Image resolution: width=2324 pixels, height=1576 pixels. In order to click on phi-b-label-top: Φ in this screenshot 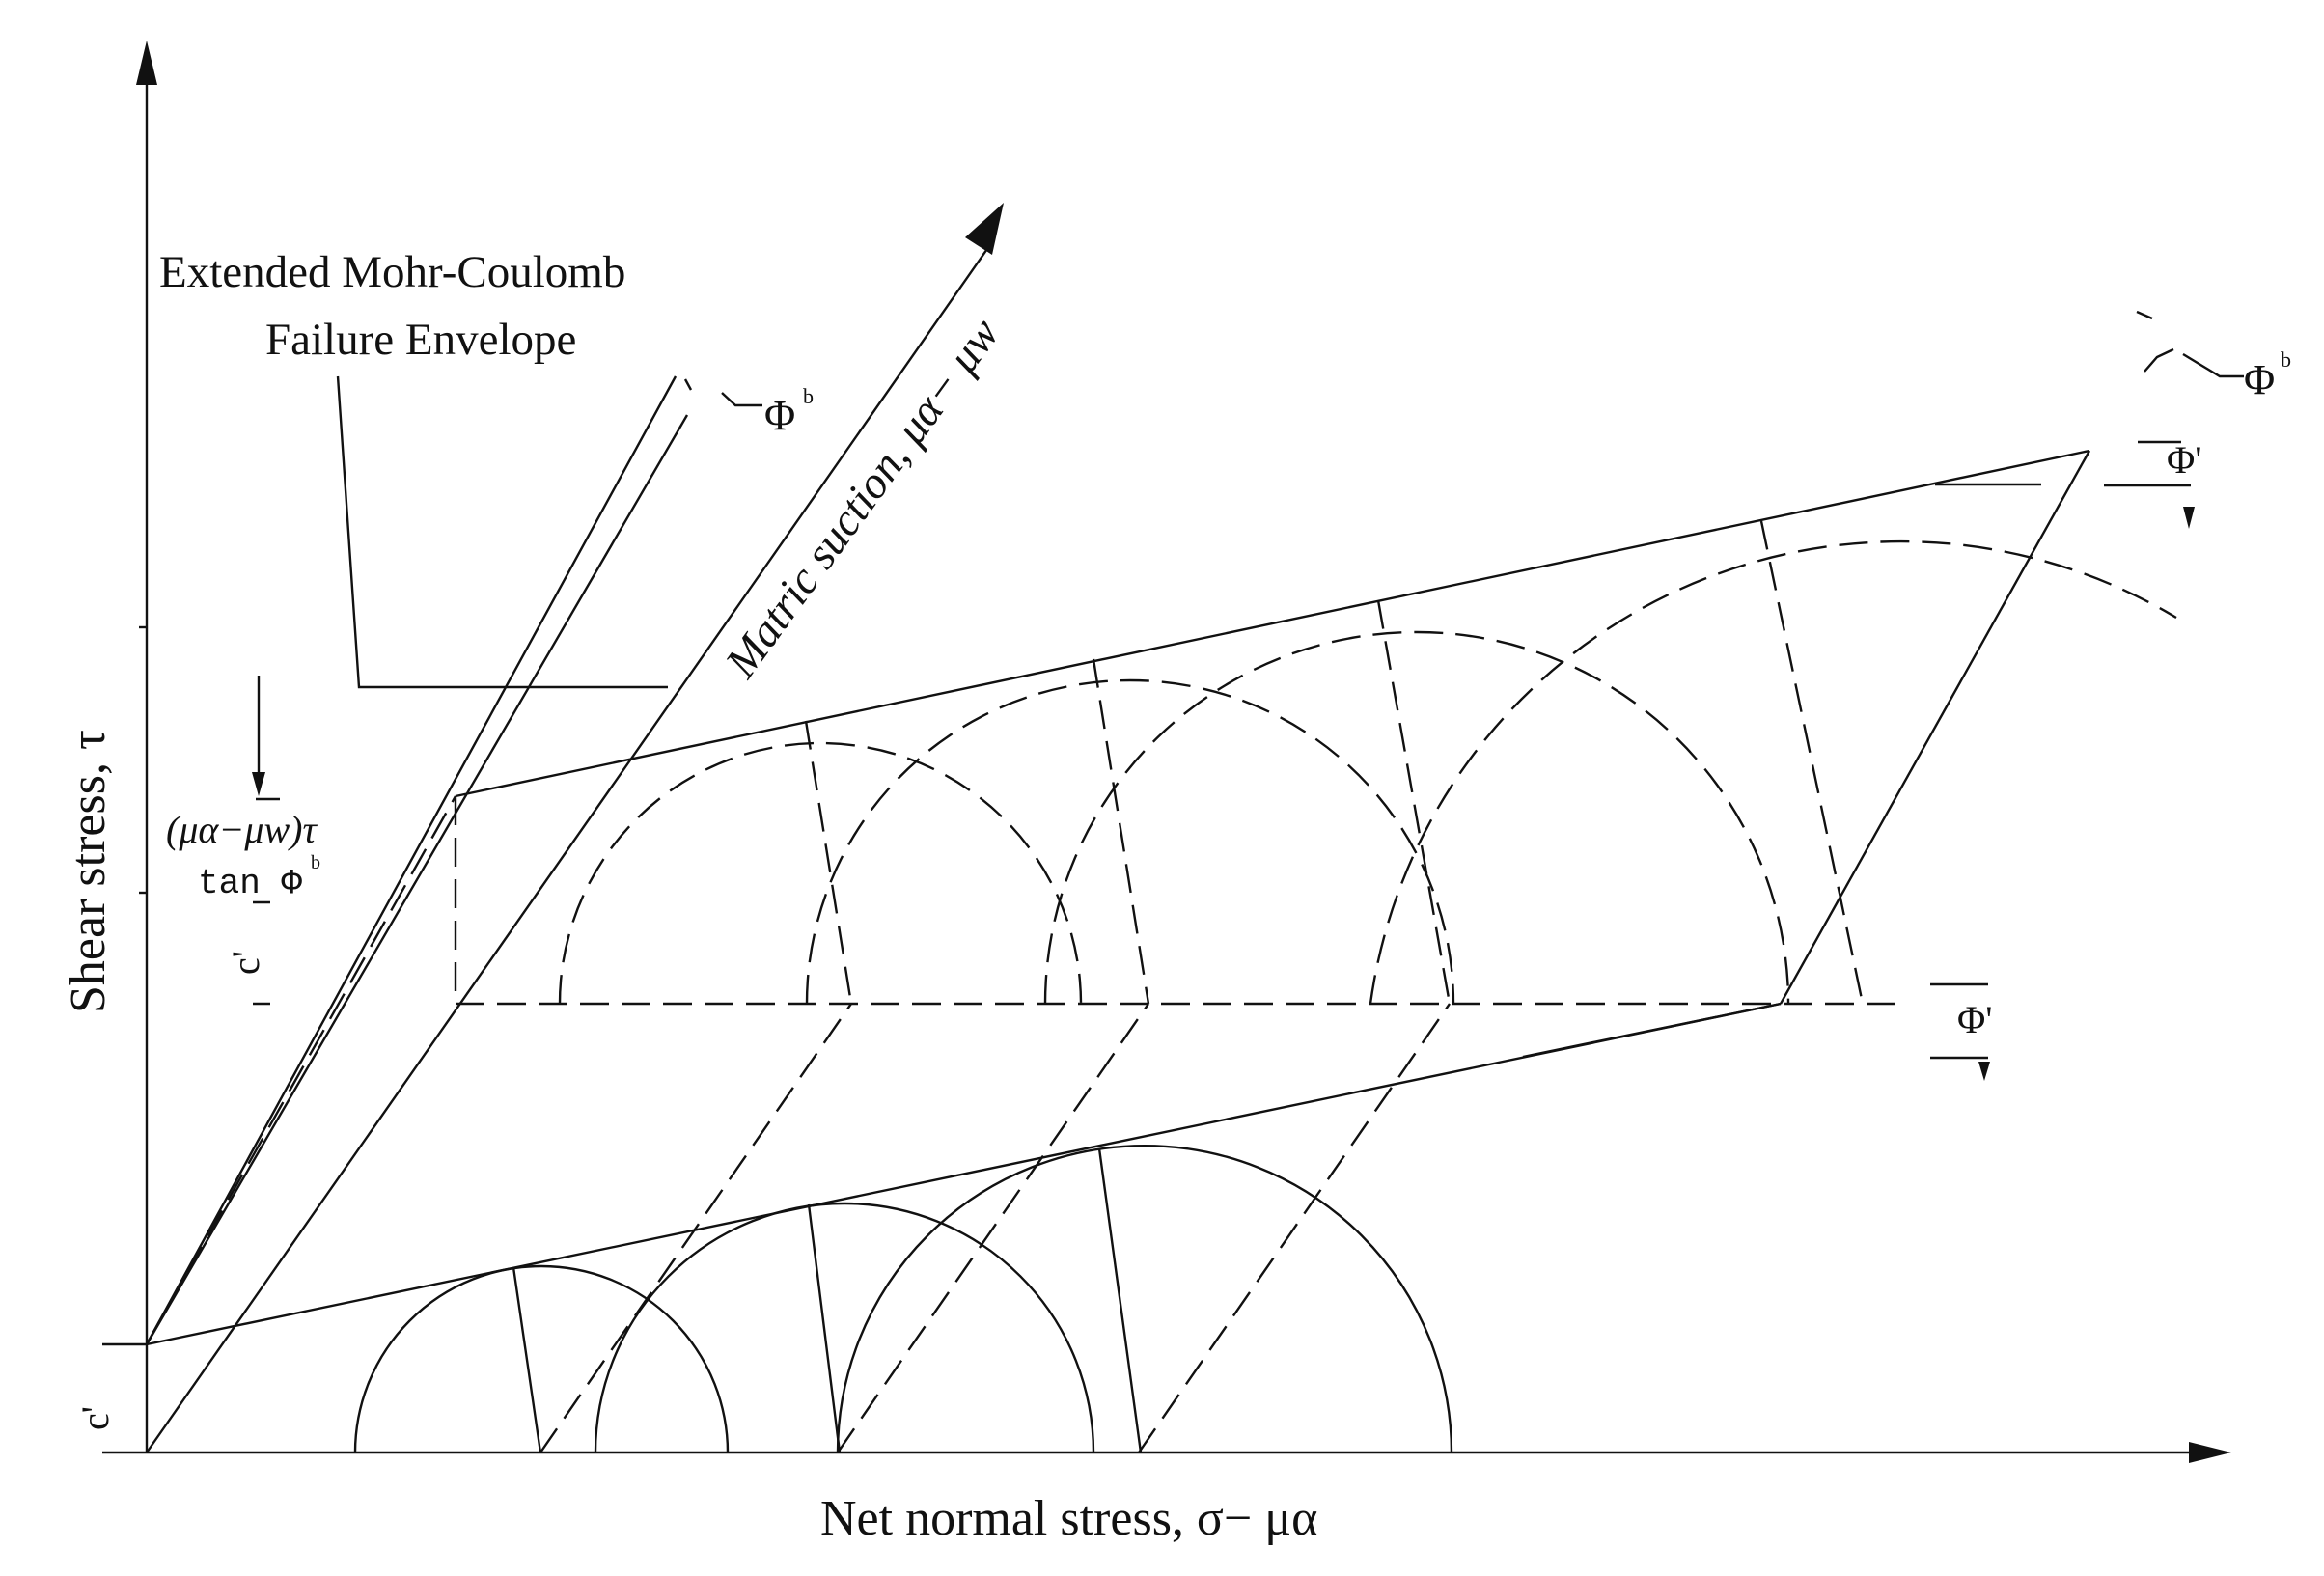, I will do `click(779, 415)`.